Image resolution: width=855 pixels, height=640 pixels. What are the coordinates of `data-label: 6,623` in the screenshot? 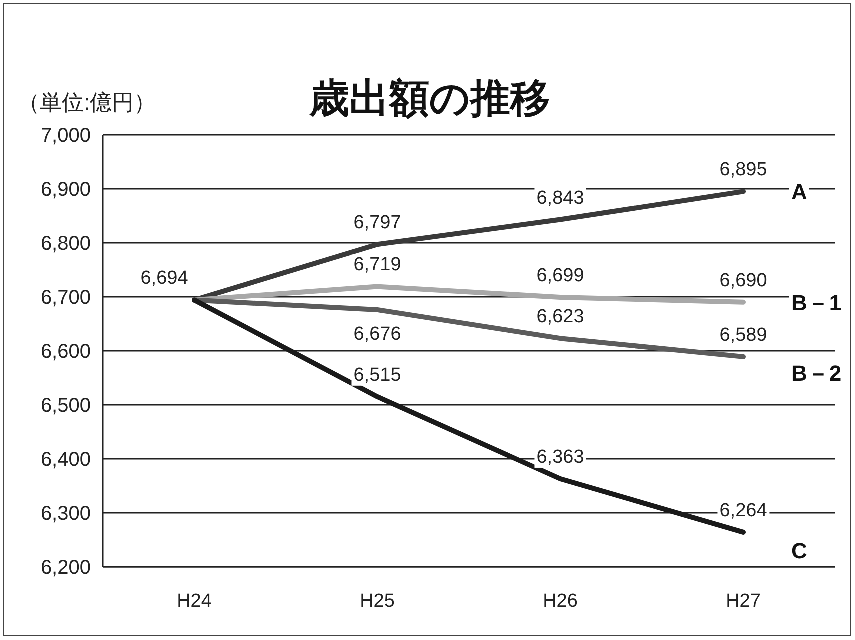 It's located at (560, 317).